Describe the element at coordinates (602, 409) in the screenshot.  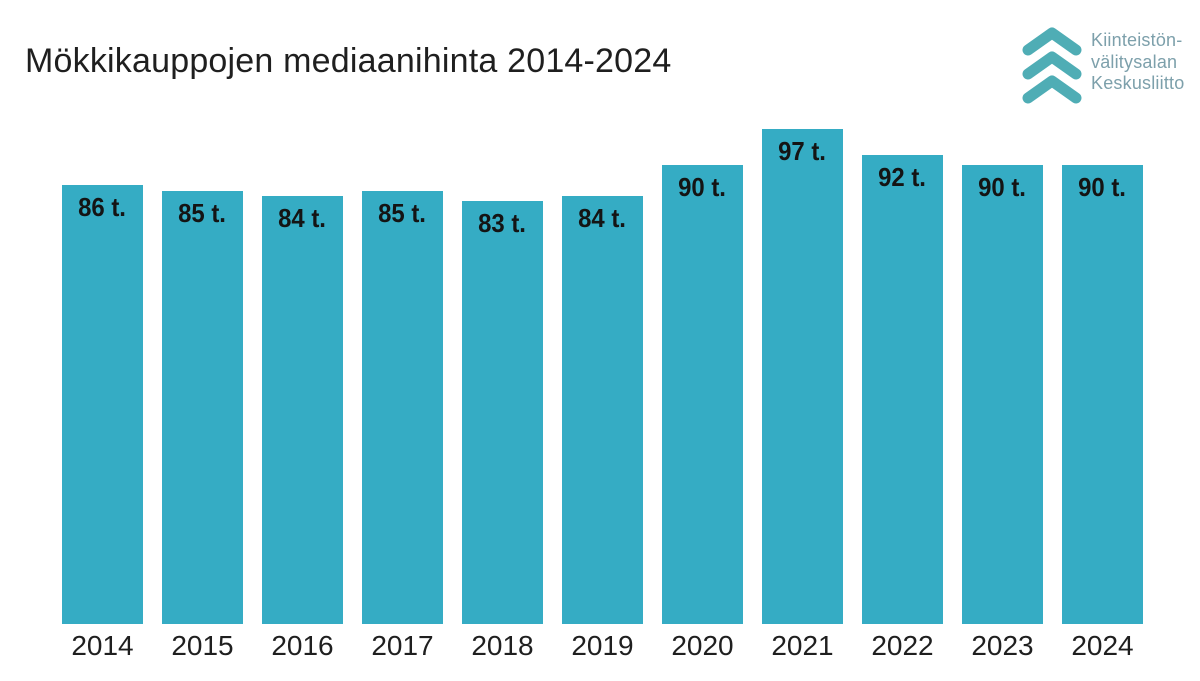
I see `bar-2019: 84 t.` at that location.